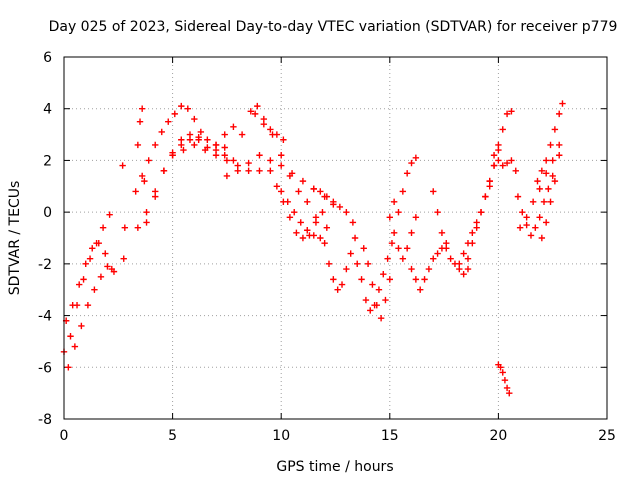 The width and height of the screenshot is (640, 480). Describe the element at coordinates (47, 110) in the screenshot. I see `y-tick-label: 4` at that location.